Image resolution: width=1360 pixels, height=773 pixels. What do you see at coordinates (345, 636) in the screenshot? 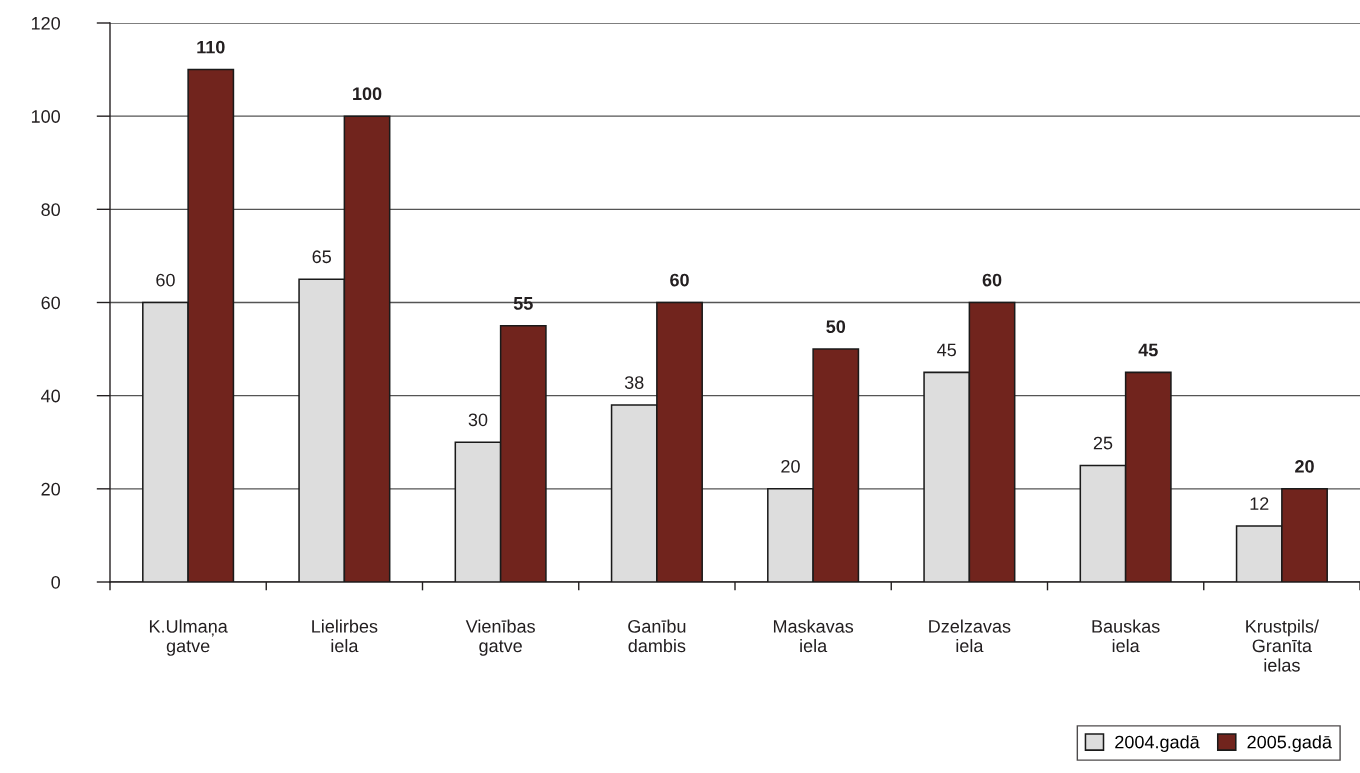
I see `x-tick-label: Lielirbes iela` at bounding box center [345, 636].